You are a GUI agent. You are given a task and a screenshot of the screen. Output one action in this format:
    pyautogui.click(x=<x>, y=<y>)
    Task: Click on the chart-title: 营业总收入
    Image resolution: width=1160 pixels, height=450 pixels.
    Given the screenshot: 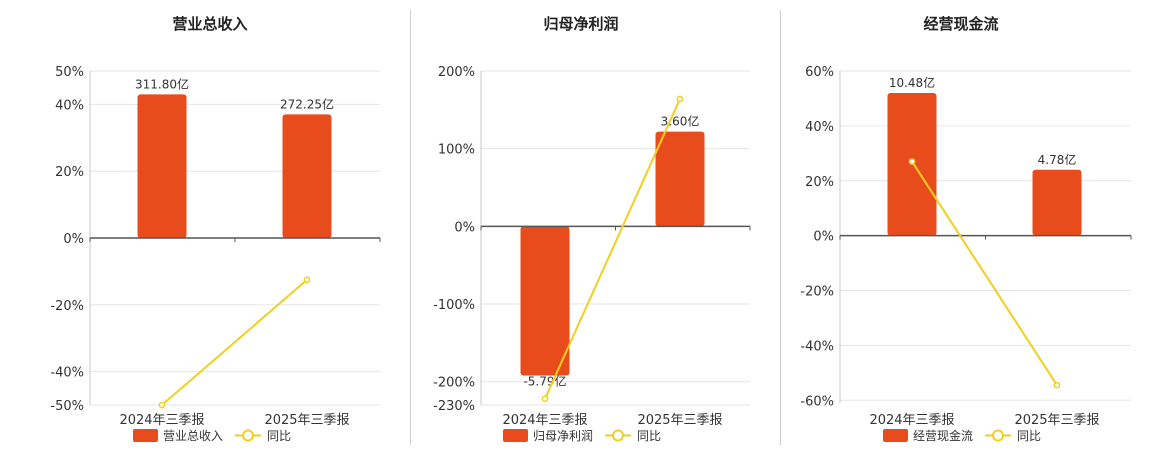 What is the action you would take?
    pyautogui.click(x=209, y=24)
    